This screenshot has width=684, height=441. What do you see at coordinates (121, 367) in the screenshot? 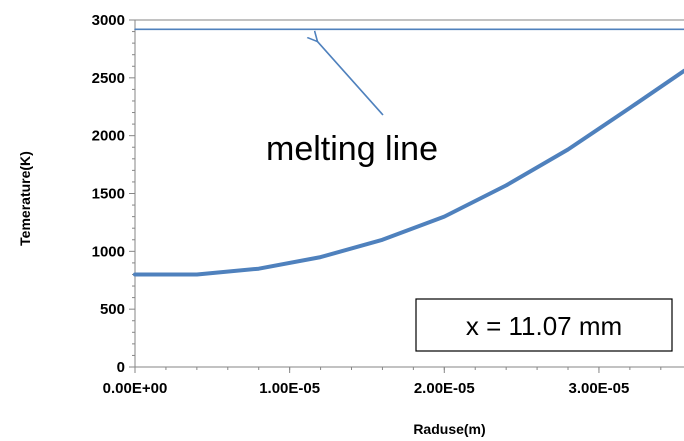
I see `y-tick-label: 0` at bounding box center [121, 367].